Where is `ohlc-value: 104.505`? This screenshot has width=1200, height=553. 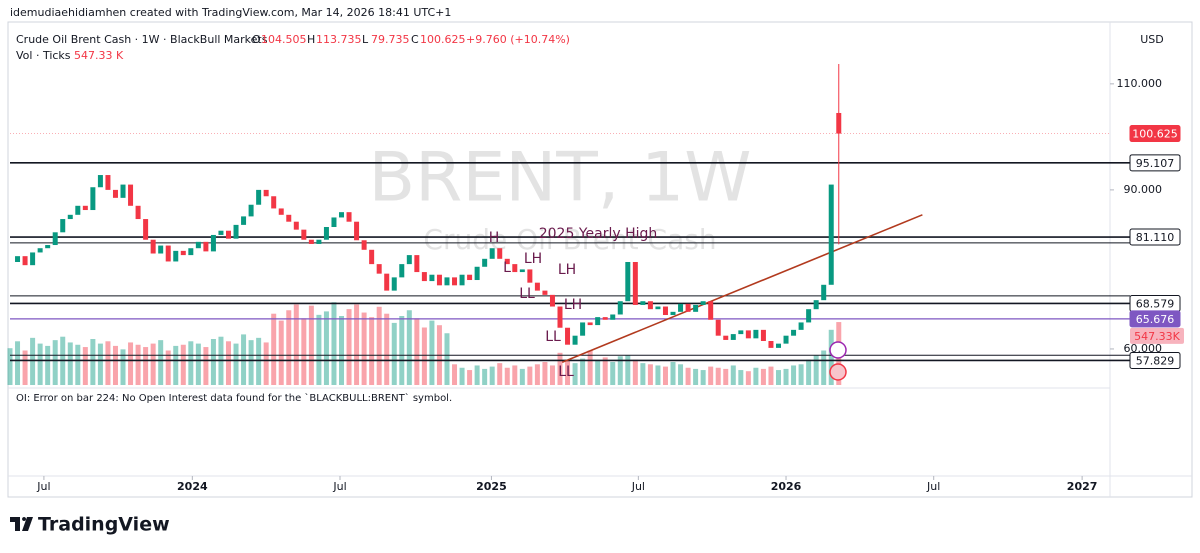
ohlc-value: 104.505 is located at coordinates (284, 39).